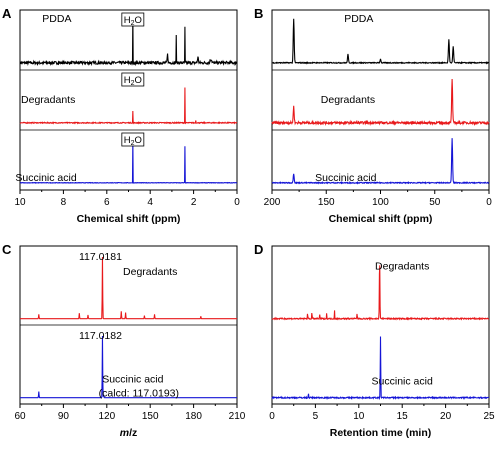 The height and width of the screenshot is (458, 498). What do you see at coordinates (237, 416) in the screenshot?
I see `x-tick-label: 210` at bounding box center [237, 416].